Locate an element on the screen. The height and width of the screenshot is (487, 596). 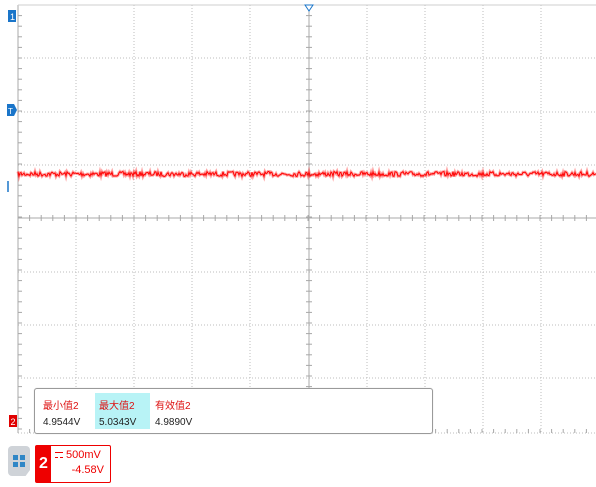
measurement-panel: 最小值2 最大值2 有效值2 4.9544V 5.0343V 4.9890V is located at coordinates (233, 411).